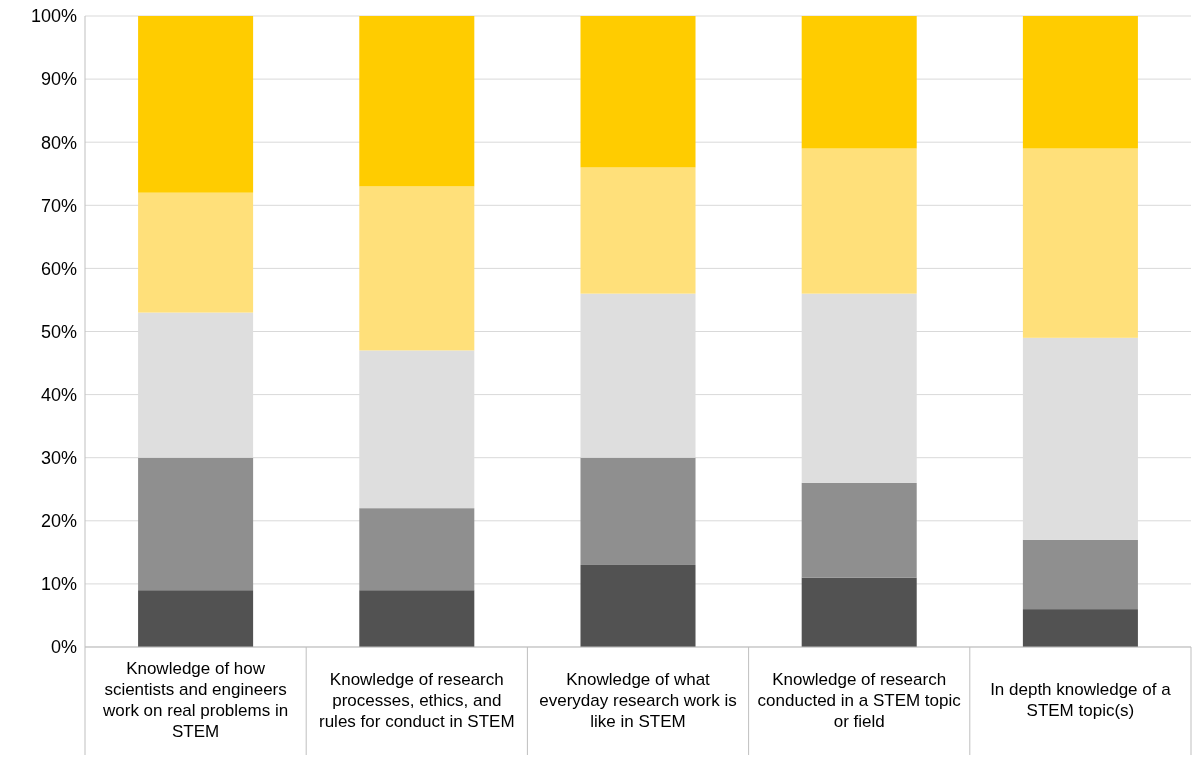 This screenshot has height=763, width=1201. What do you see at coordinates (58, 79) in the screenshot?
I see `y-tick-label: 90%` at bounding box center [58, 79].